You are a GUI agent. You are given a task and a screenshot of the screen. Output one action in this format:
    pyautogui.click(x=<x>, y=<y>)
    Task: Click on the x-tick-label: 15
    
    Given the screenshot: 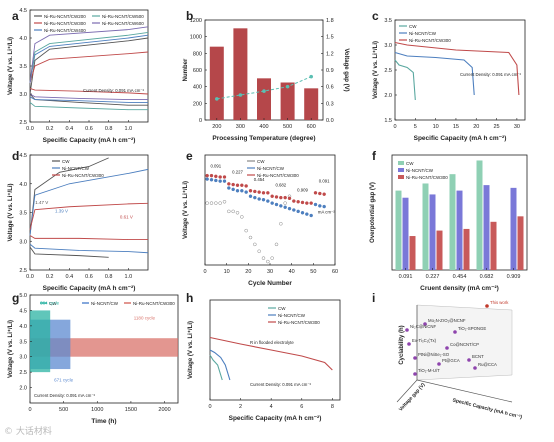 What is the action you would take?
    pyautogui.click(x=456, y=127)
    